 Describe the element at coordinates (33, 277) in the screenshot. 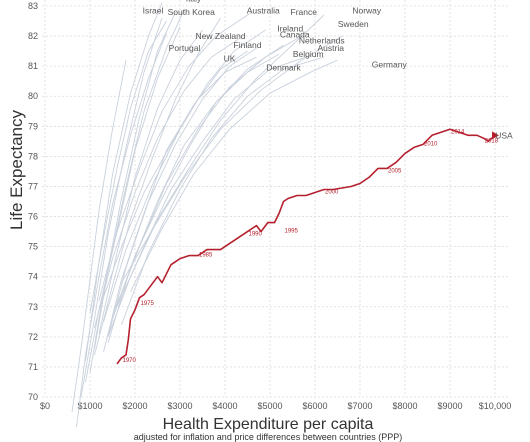

I see `y-tick-label: 74` at that location.